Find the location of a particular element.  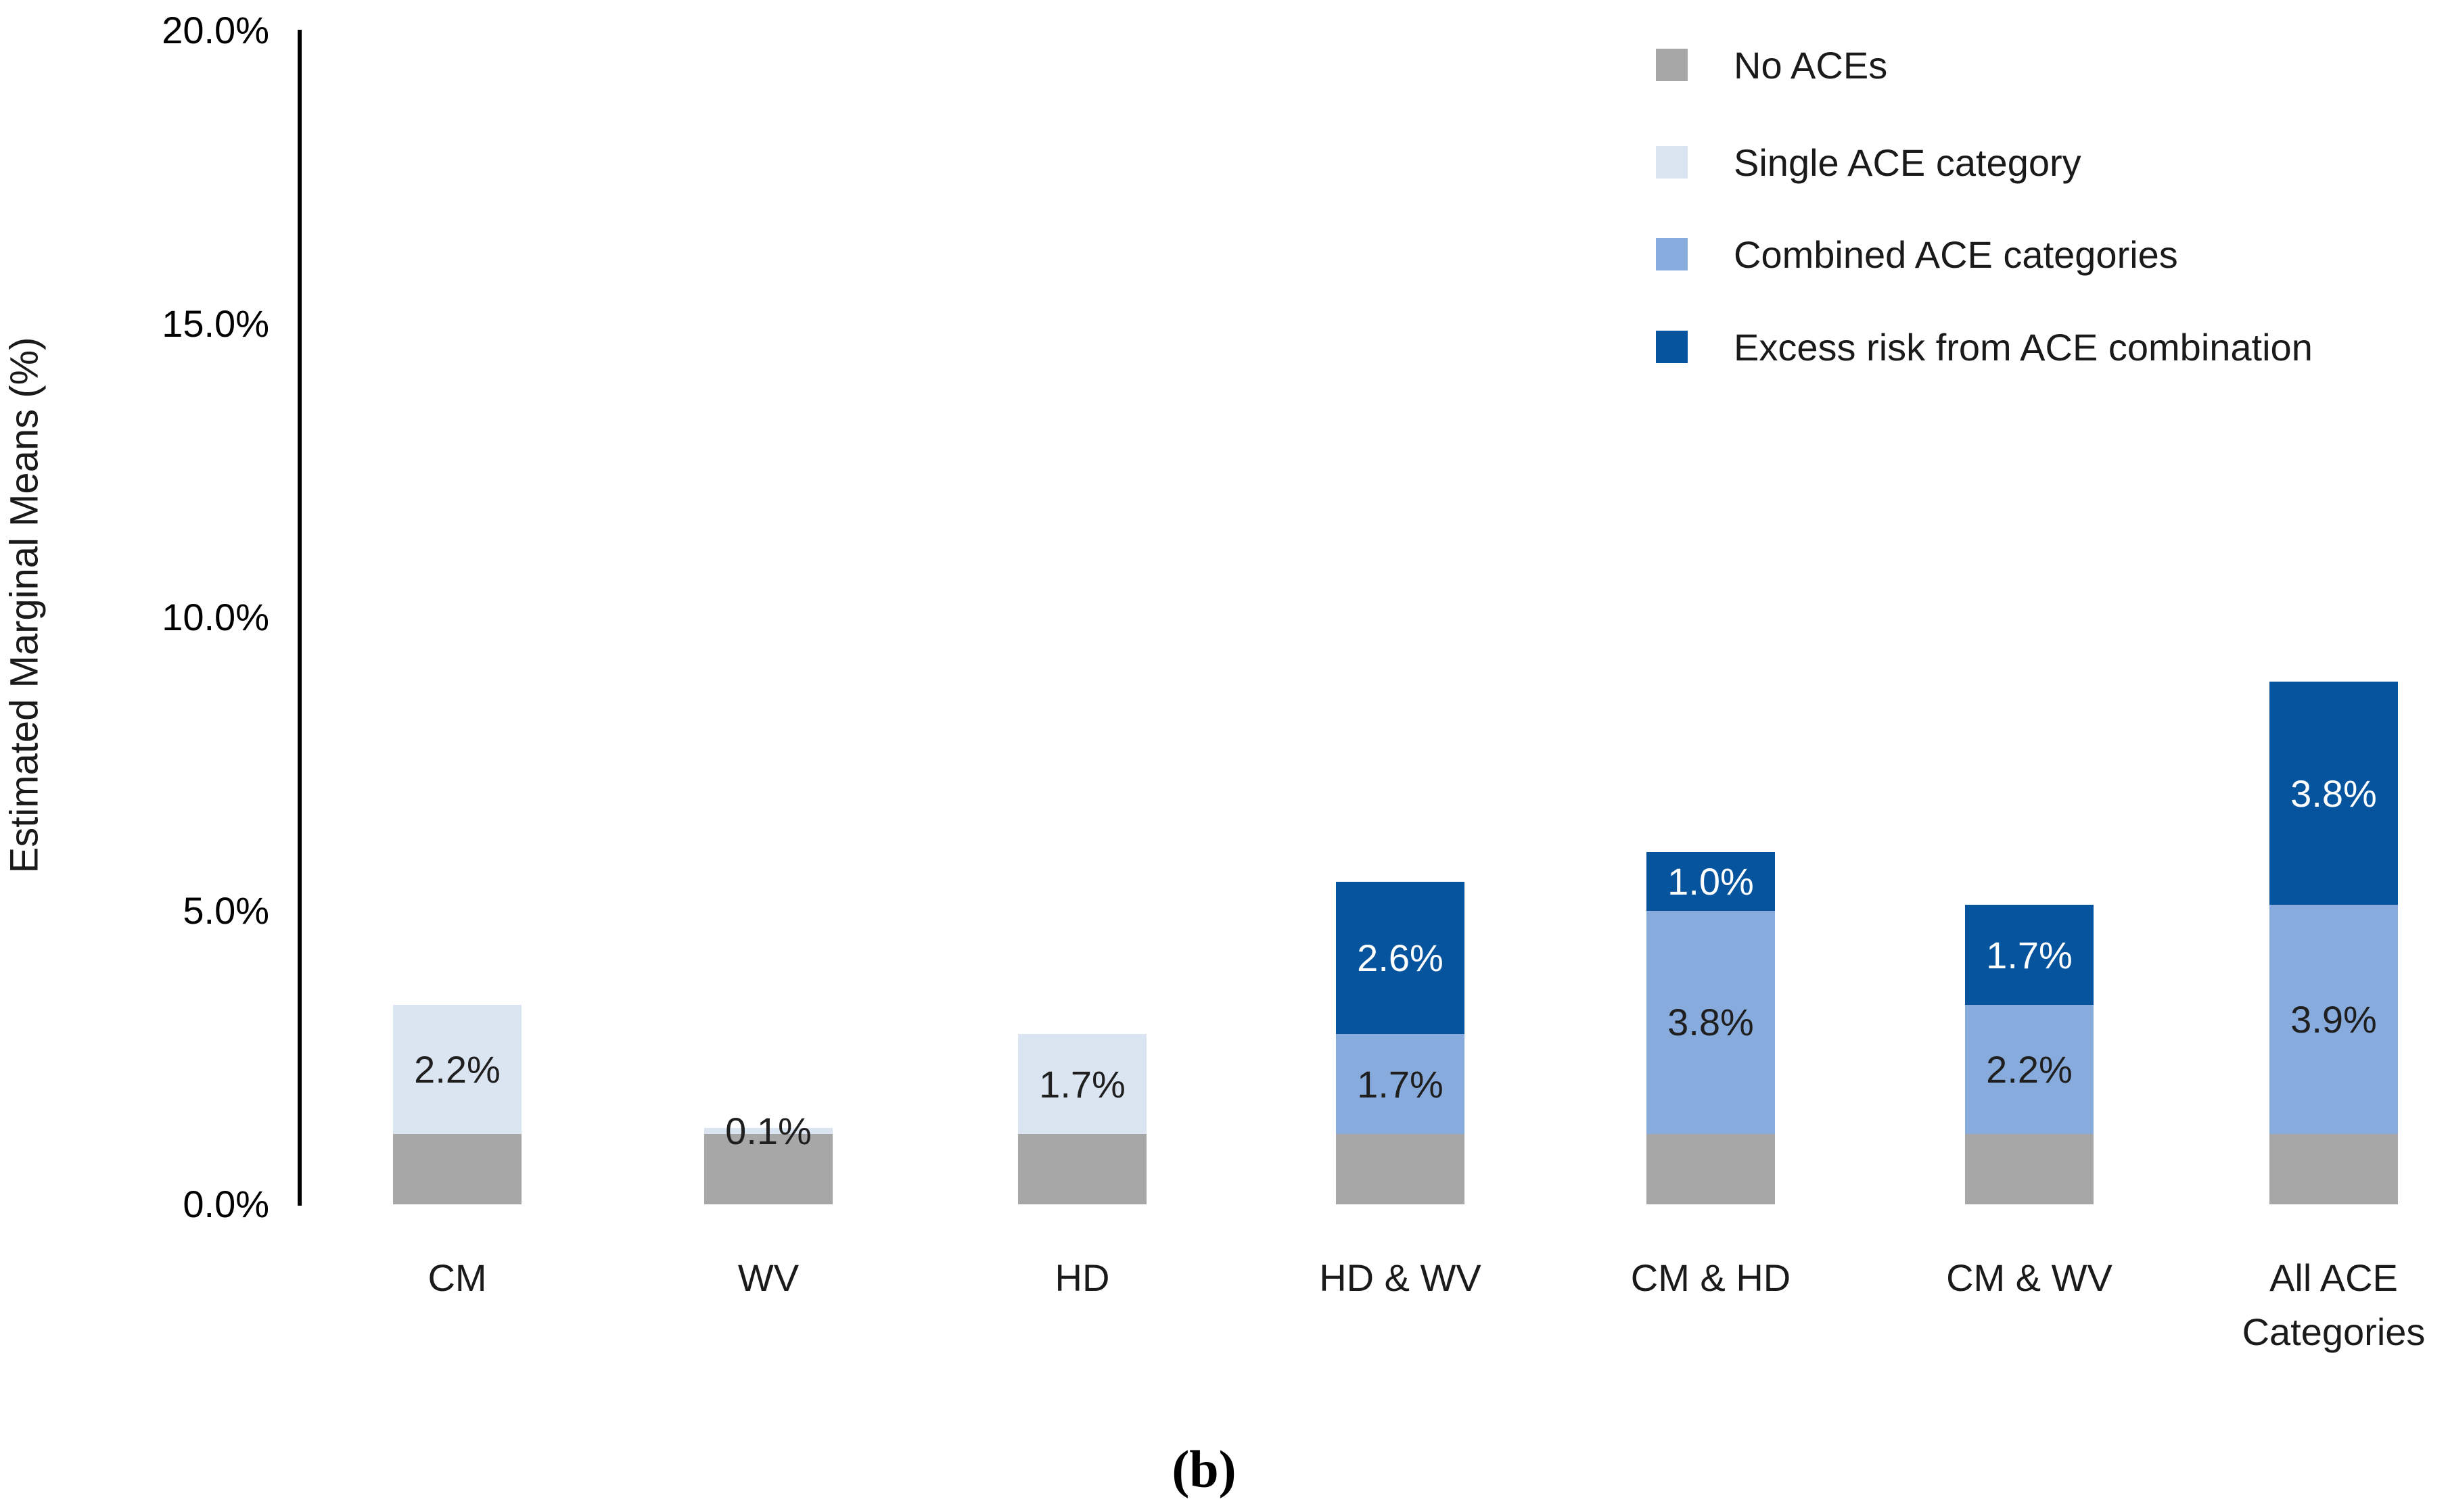

bar-segment-single-ace-category-hd: 1.7% is located at coordinates (1083, 1084).